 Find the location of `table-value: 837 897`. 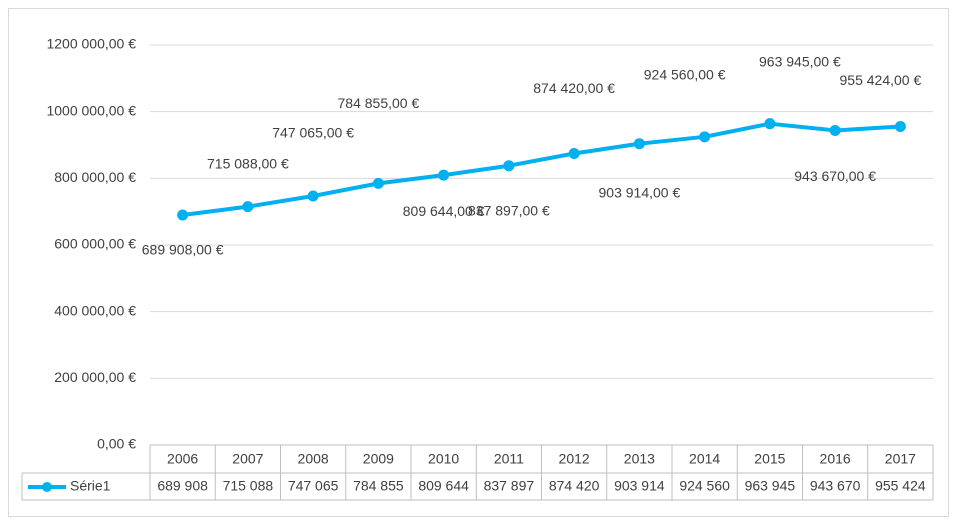

table-value: 837 897 is located at coordinates (509, 486).